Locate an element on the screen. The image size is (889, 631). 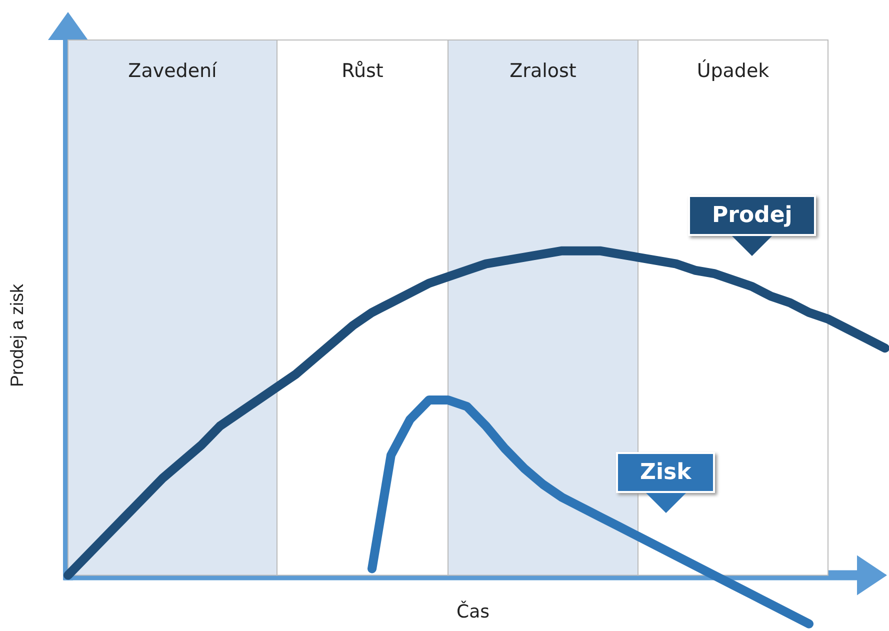
text: Úpadek is located at coordinates (733, 70).